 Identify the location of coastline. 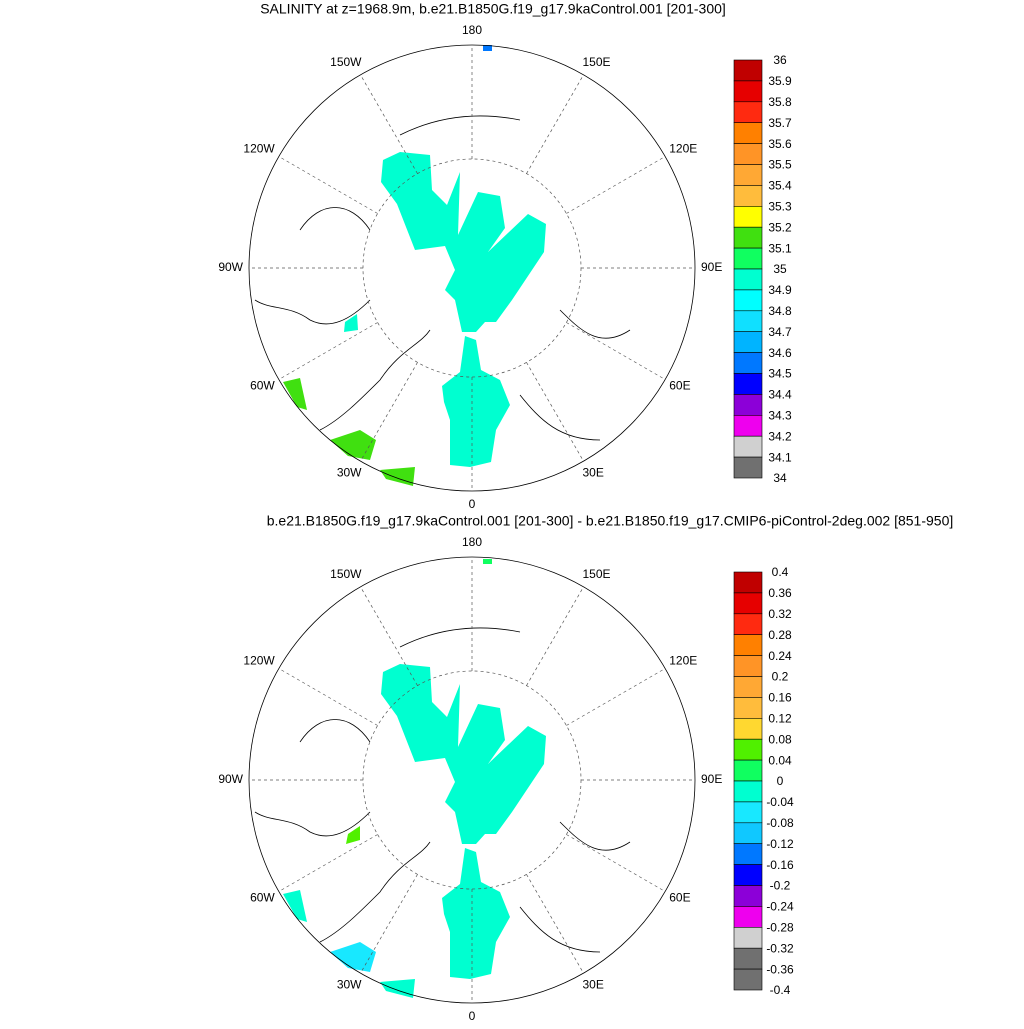
(442, 278).